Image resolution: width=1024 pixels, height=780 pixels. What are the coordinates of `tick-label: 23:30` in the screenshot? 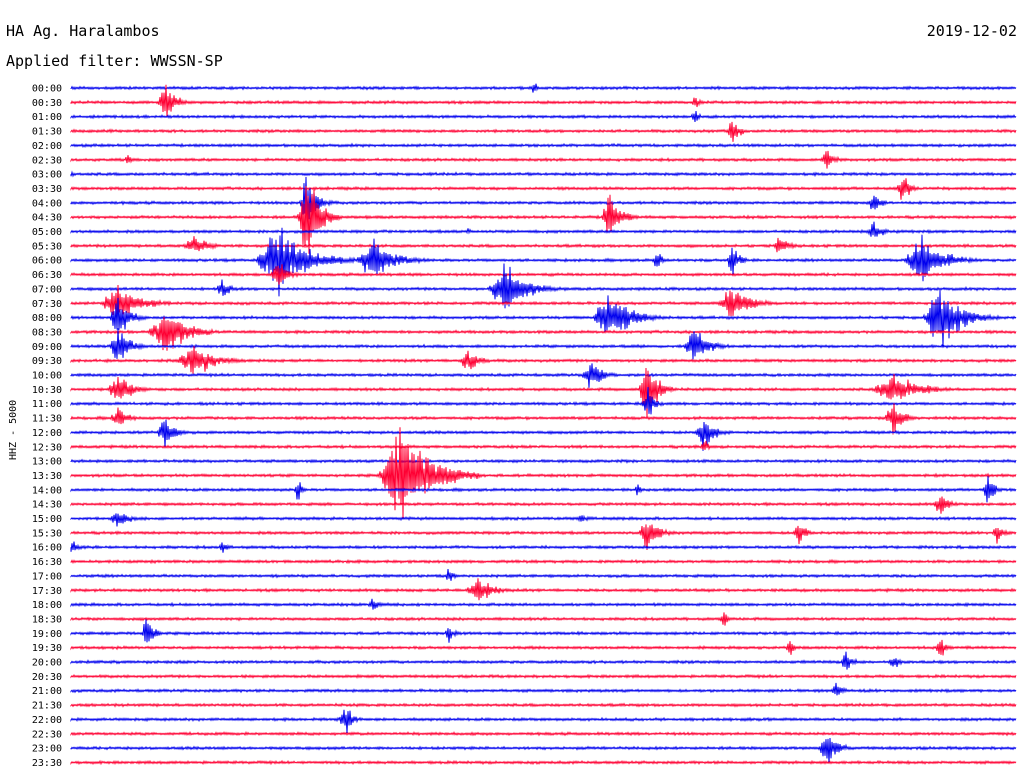 It's located at (47, 763).